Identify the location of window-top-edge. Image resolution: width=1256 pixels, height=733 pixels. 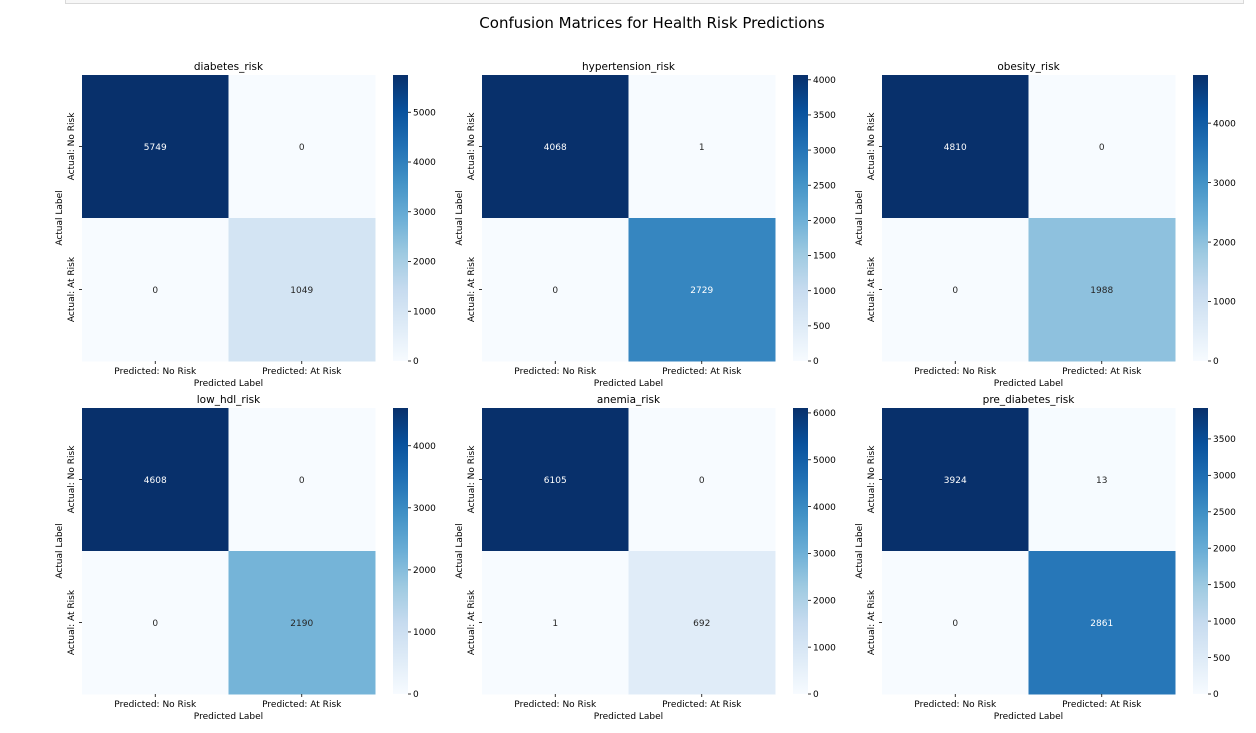
(654, 2).